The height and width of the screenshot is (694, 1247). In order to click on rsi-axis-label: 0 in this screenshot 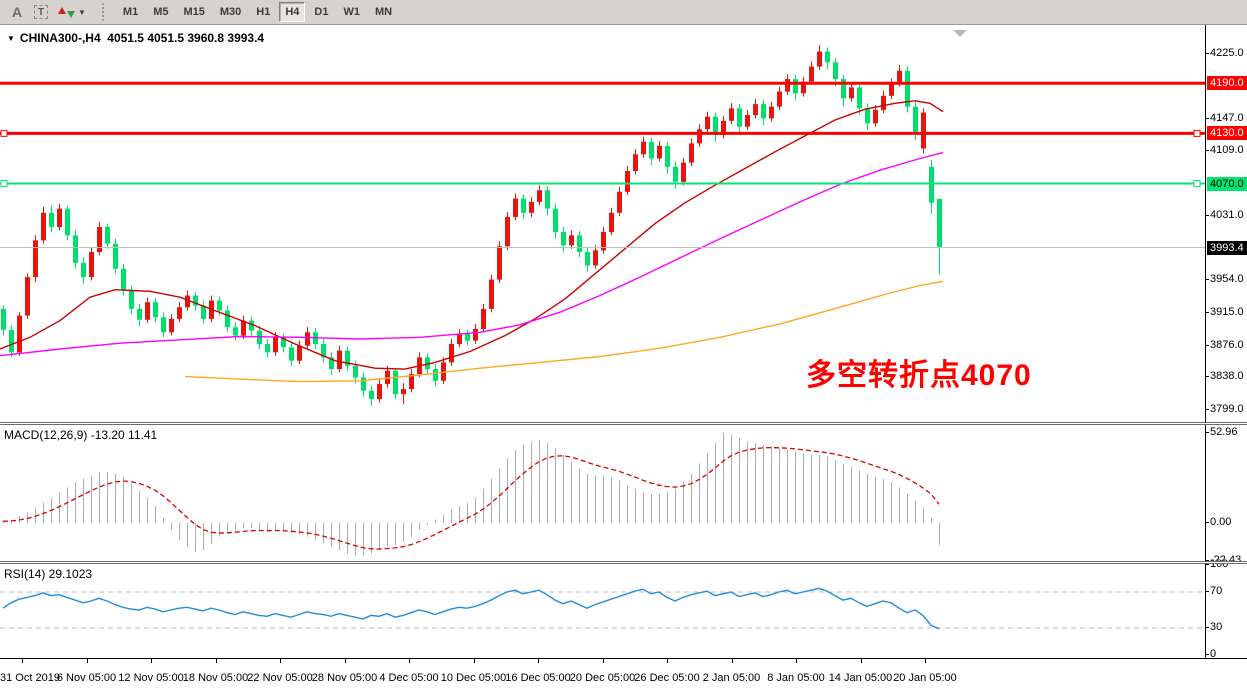, I will do `click(1211, 654)`.